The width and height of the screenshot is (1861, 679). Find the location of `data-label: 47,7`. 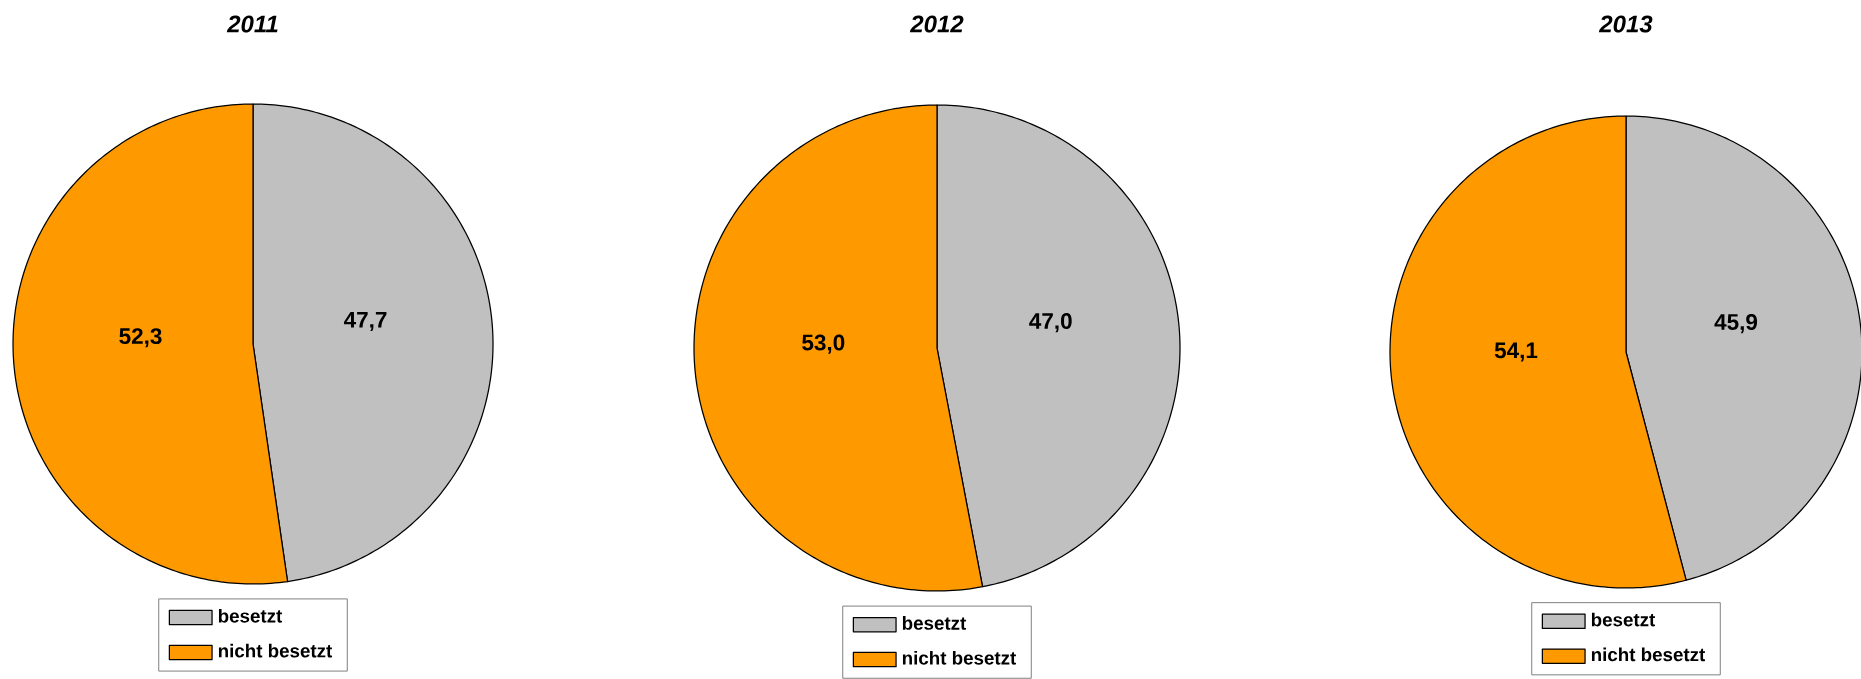

data-label: 47,7 is located at coordinates (365, 321).